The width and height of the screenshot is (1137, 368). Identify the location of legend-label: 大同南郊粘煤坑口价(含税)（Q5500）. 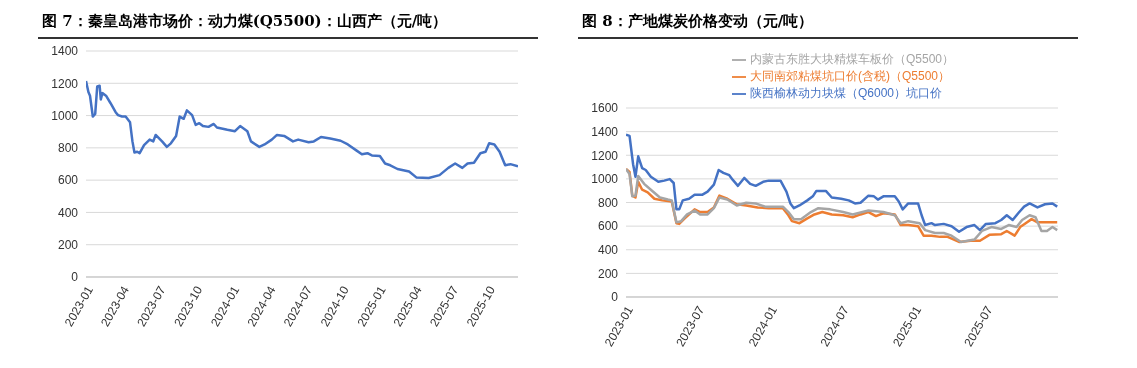
(850, 76).